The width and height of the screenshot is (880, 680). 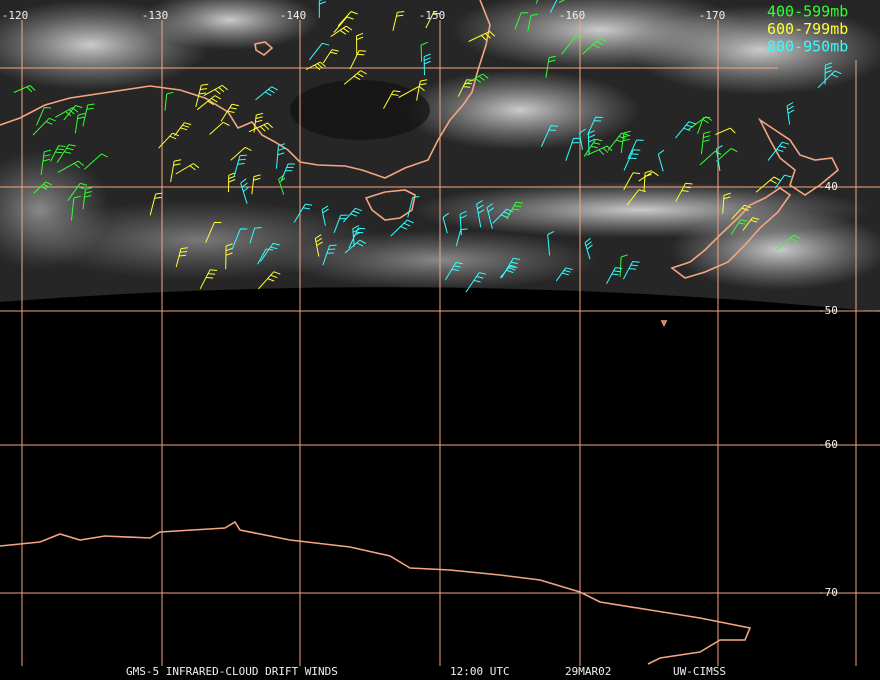 What do you see at coordinates (480, 671) in the screenshot?
I see `footer-time: 12:00 UTC` at bounding box center [480, 671].